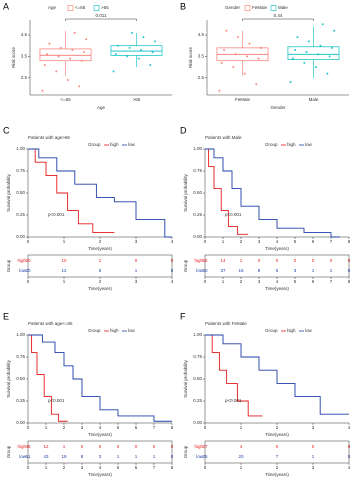 Image resolution: width=354 pixels, height=500 pixels. What do you see at coordinates (309, 144) in the screenshot?
I see `legend-label: low` at bounding box center [309, 144].